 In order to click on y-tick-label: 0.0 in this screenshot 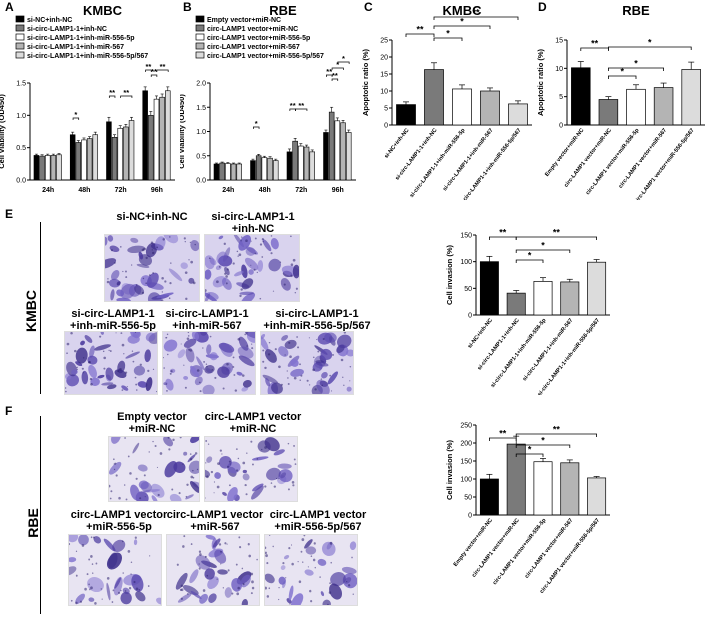, I will do `click(21, 181)`.